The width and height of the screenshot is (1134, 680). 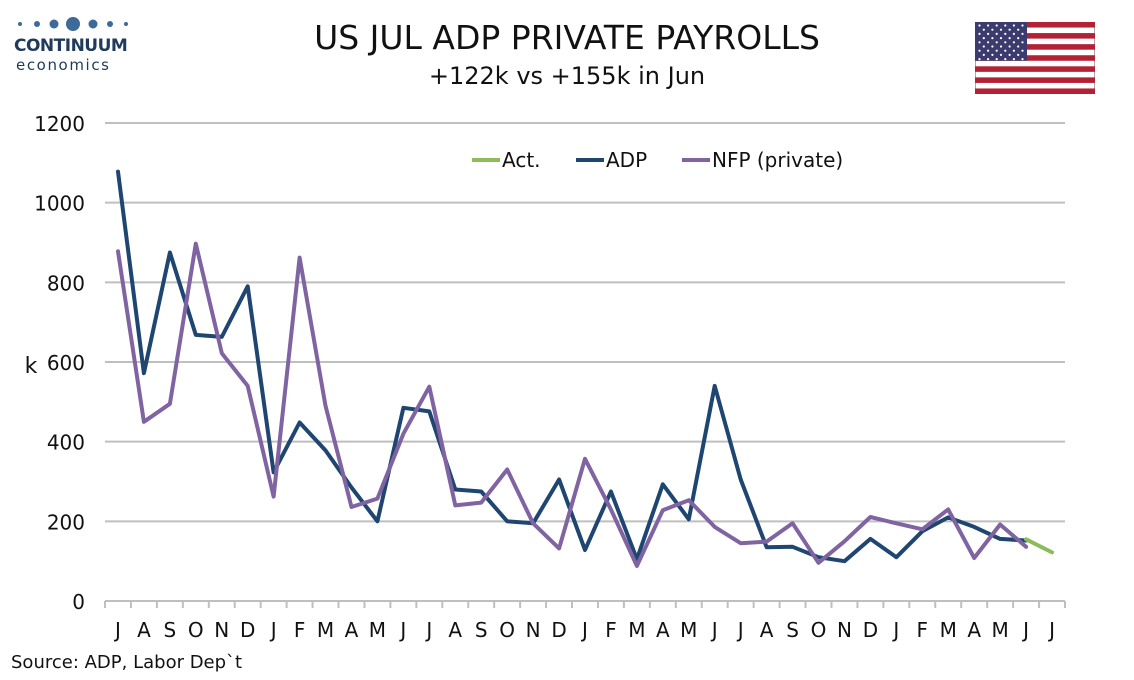 I want to click on legend-label: Act., so click(x=521, y=160).